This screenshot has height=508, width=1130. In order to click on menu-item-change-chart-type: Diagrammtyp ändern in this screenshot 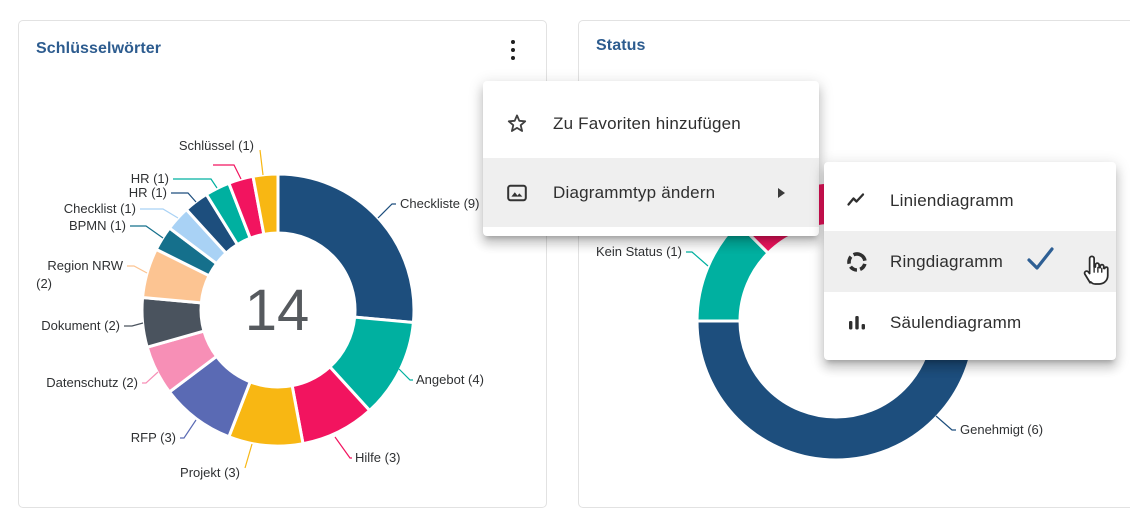, I will do `click(651, 192)`.